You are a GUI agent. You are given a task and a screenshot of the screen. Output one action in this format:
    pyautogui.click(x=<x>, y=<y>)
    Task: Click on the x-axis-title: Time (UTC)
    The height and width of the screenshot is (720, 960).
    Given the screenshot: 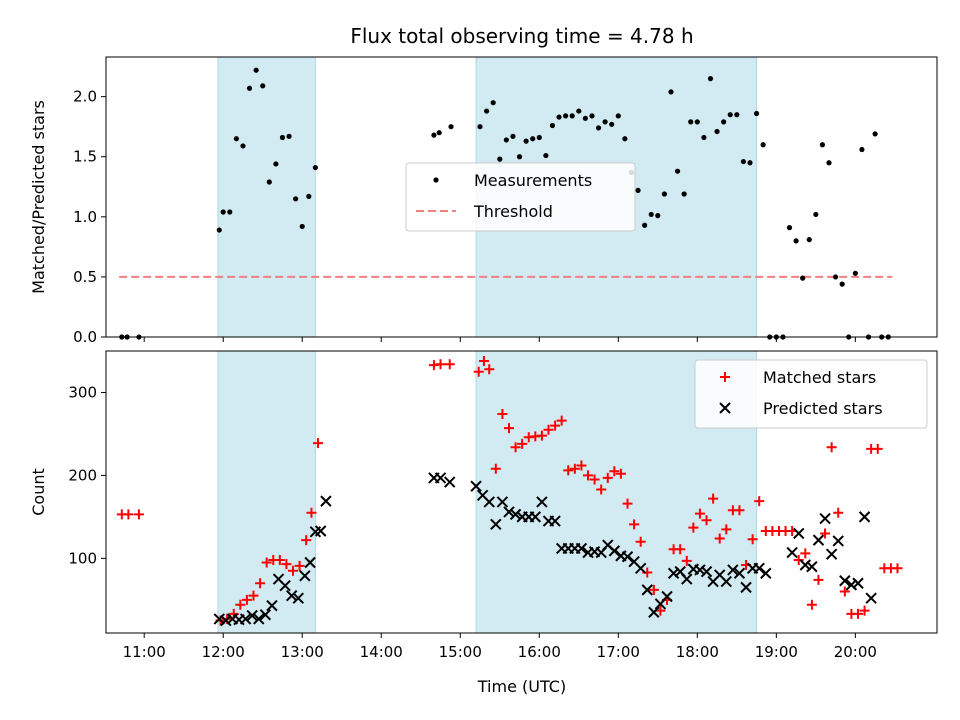 What is the action you would take?
    pyautogui.click(x=521, y=686)
    